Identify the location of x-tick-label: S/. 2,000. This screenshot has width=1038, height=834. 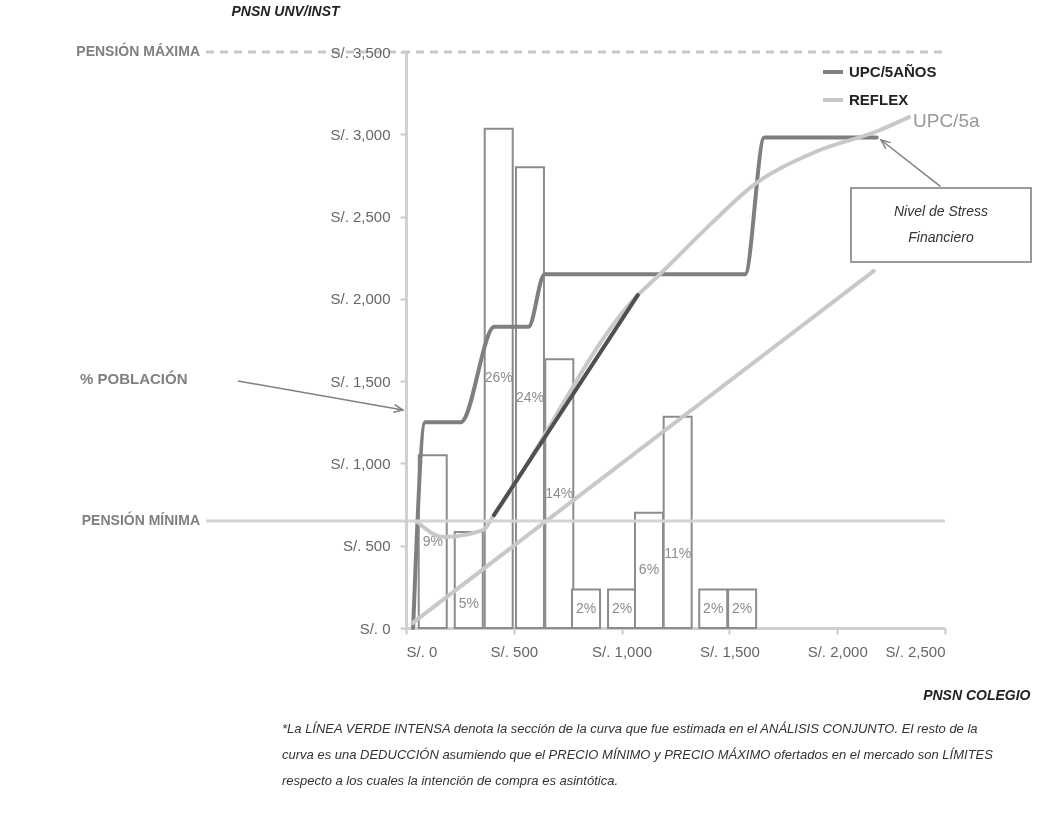
(837, 651).